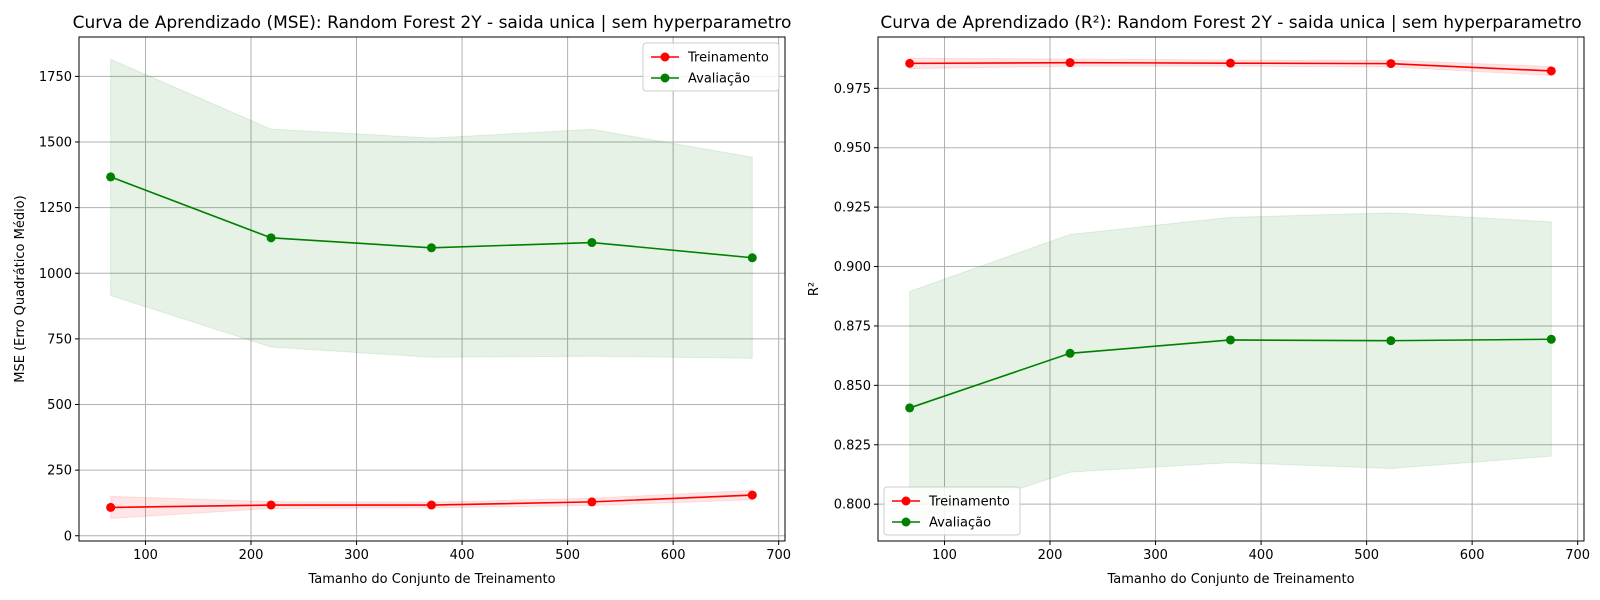  What do you see at coordinates (59, 471) in the screenshot?
I see `y-tick-label: 250` at bounding box center [59, 471].